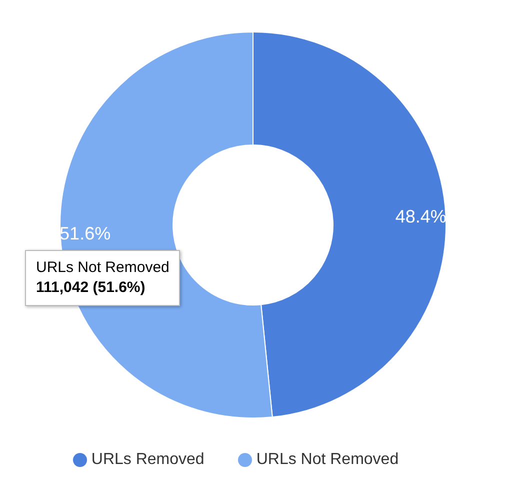 This screenshot has width=514, height=484. Describe the element at coordinates (85, 233) in the screenshot. I see `data-label: 51.6%` at that location.